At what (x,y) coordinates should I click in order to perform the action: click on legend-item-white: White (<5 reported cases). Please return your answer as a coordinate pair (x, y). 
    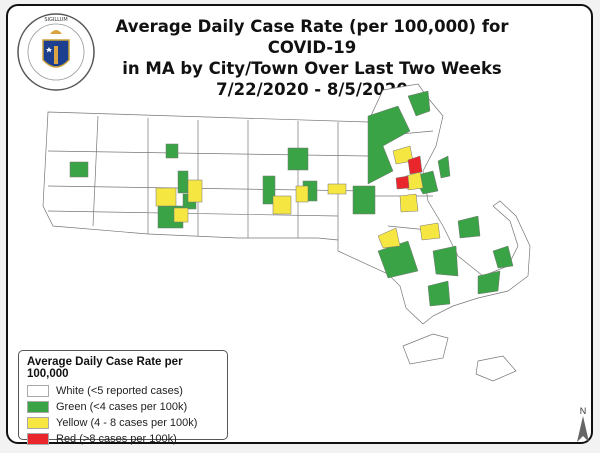
    Looking at the image, I should click on (123, 391).